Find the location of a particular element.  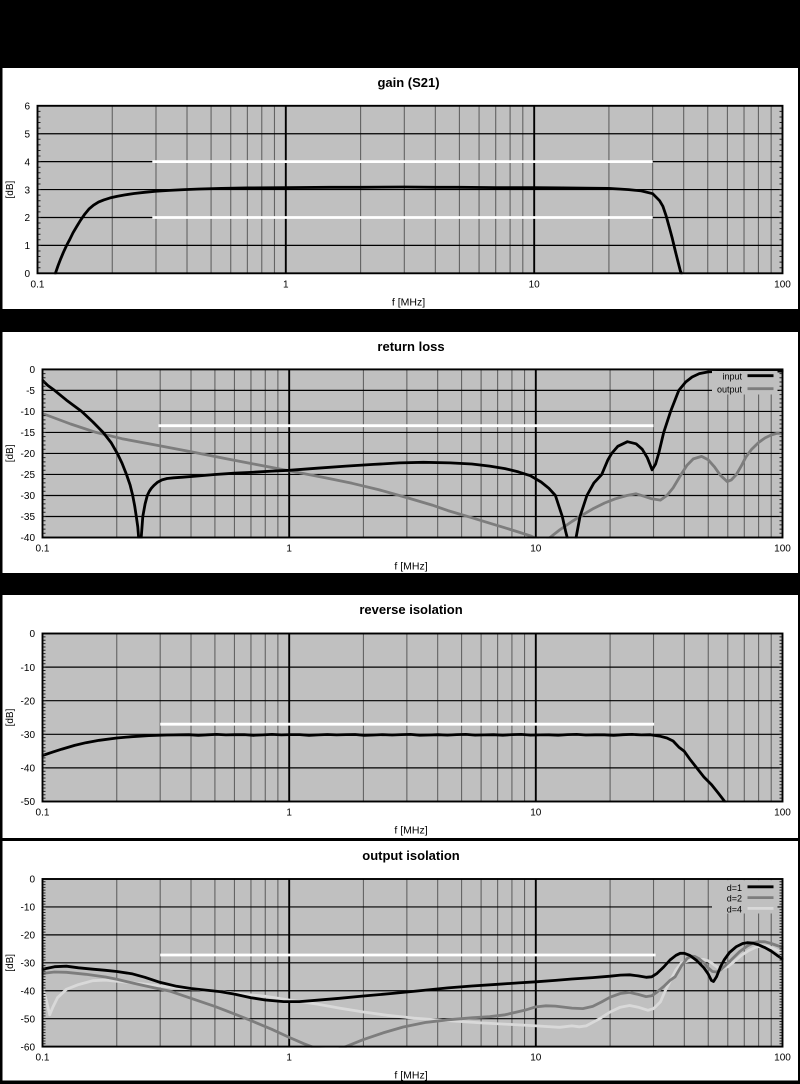

svg-text: -35 is located at coordinates (28, 517).